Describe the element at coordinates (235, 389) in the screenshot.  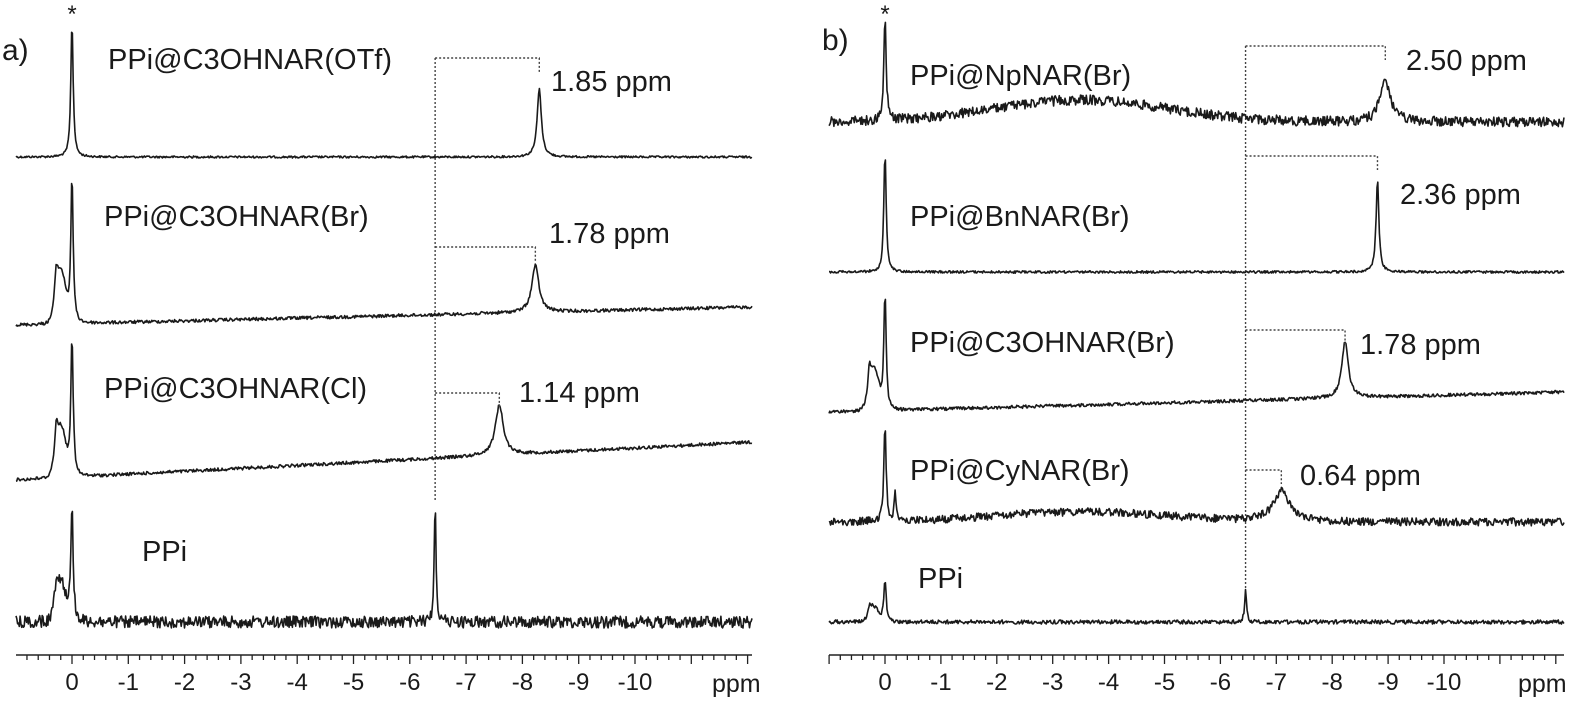
I see `series-label: PPi@C3OHNAR(Cl)` at that location.